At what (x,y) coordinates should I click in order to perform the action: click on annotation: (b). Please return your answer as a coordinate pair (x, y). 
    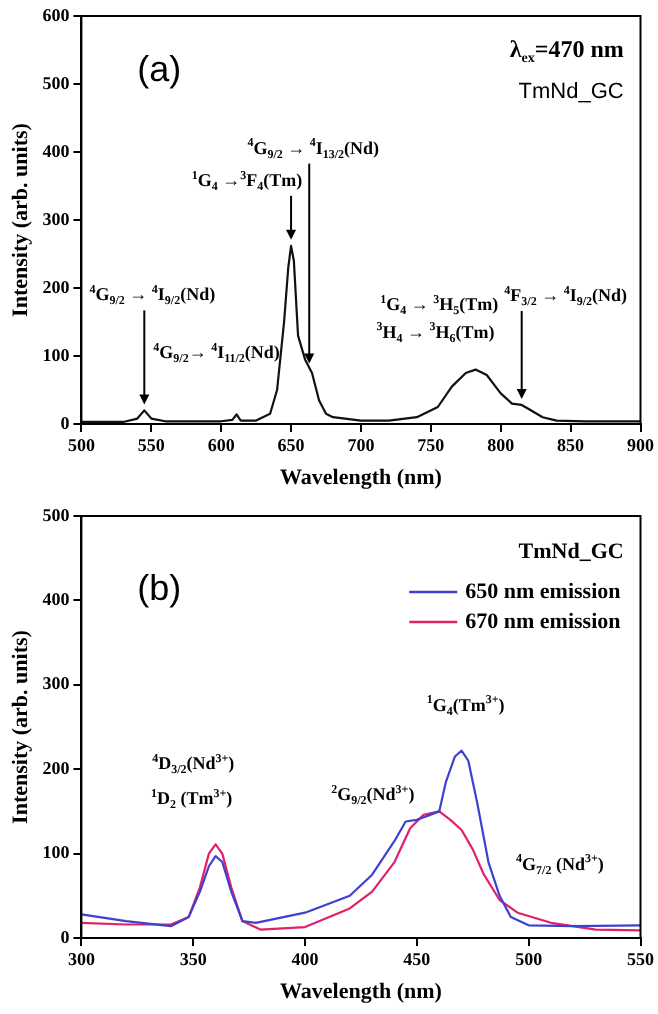
    Looking at the image, I should click on (159, 588).